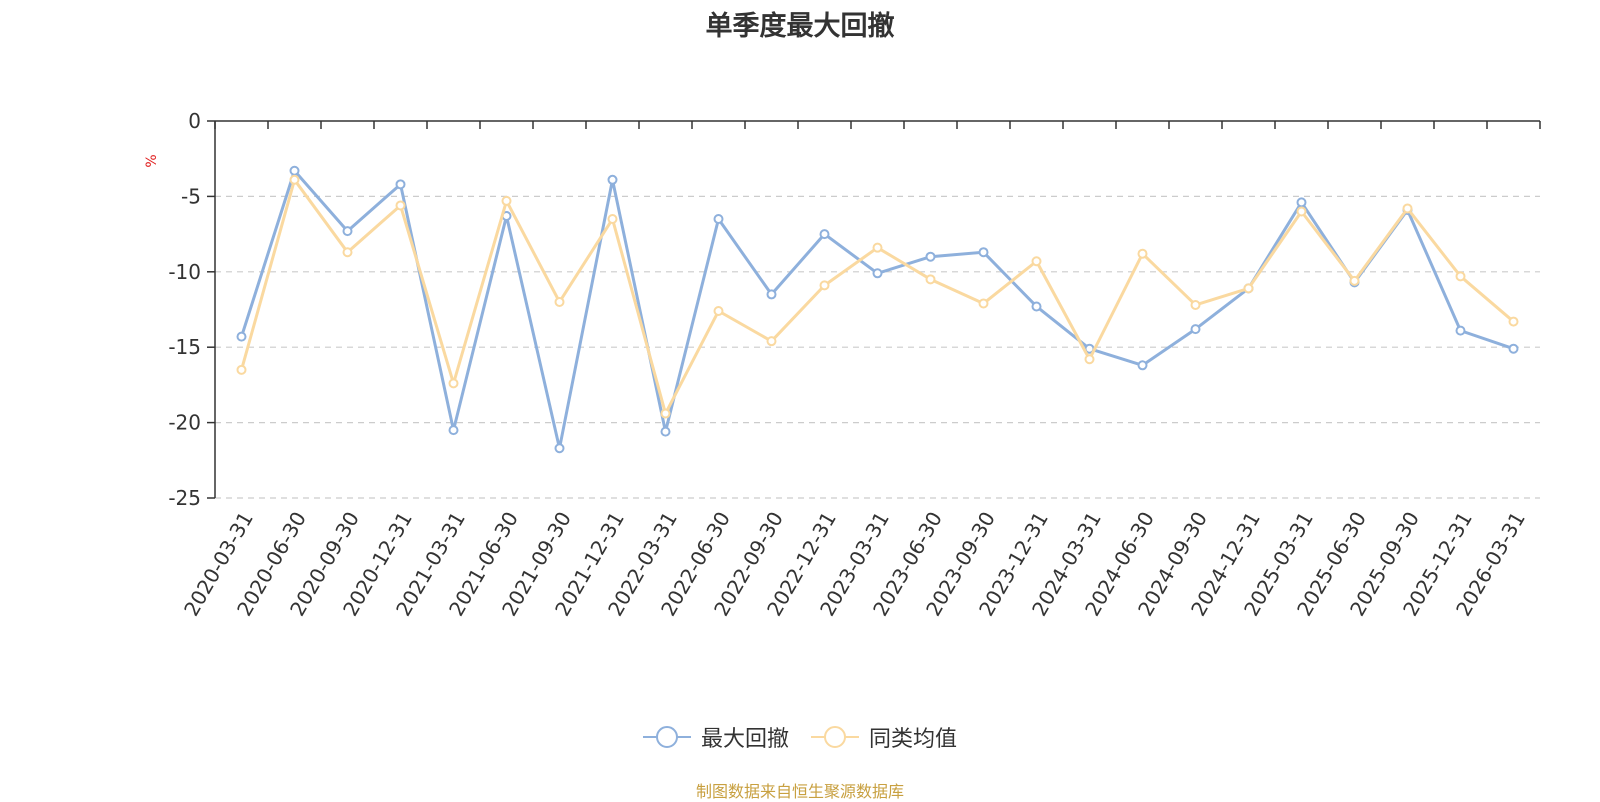 This screenshot has width=1600, height=802. I want to click on y-tick-label: -25, so click(184, 498).